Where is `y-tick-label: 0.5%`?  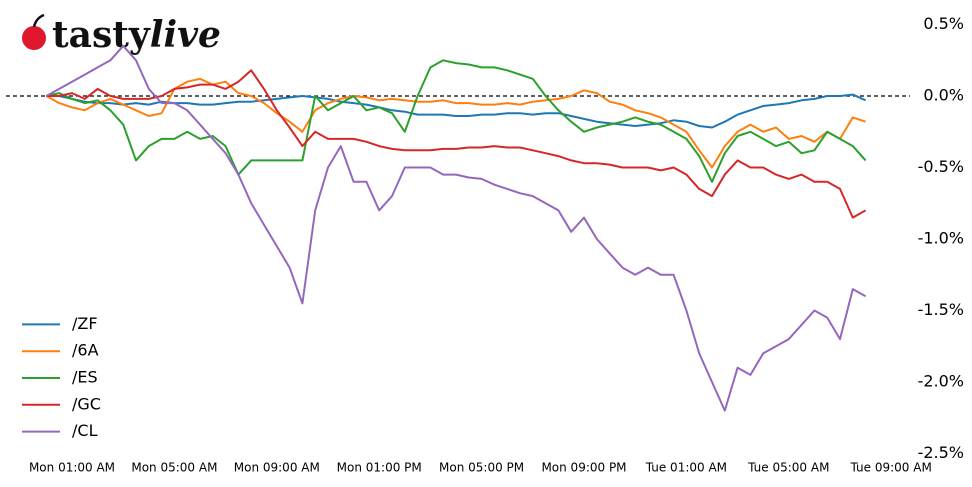
y-tick-label: 0.5% is located at coordinates (943, 23).